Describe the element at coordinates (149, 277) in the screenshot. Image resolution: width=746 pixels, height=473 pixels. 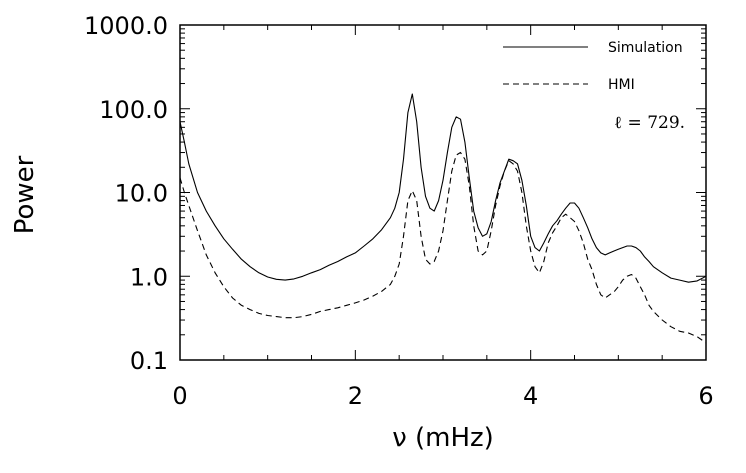
I see `y-tick-label: 1.0` at that location.